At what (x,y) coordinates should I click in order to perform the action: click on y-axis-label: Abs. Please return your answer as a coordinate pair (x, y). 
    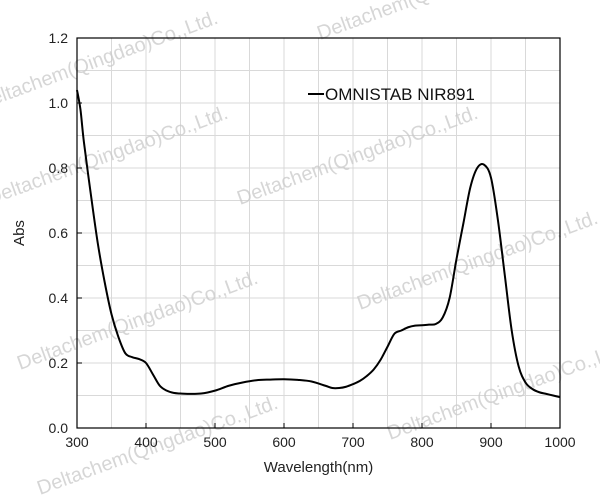
    Looking at the image, I should click on (19, 233).